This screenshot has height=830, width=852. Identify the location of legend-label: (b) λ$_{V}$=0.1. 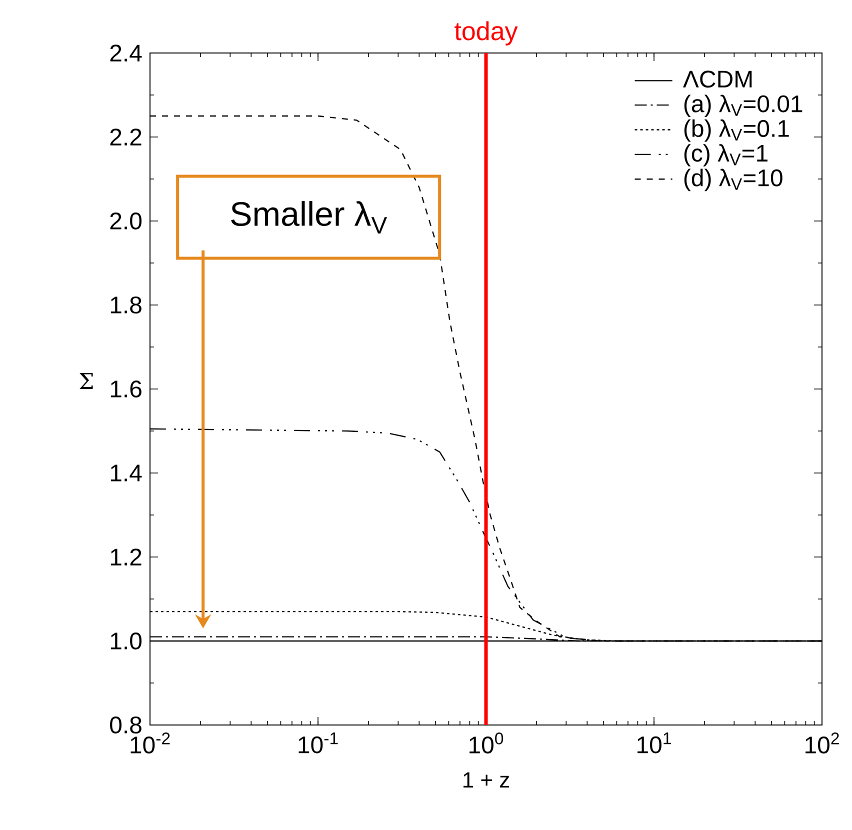
(736, 130).